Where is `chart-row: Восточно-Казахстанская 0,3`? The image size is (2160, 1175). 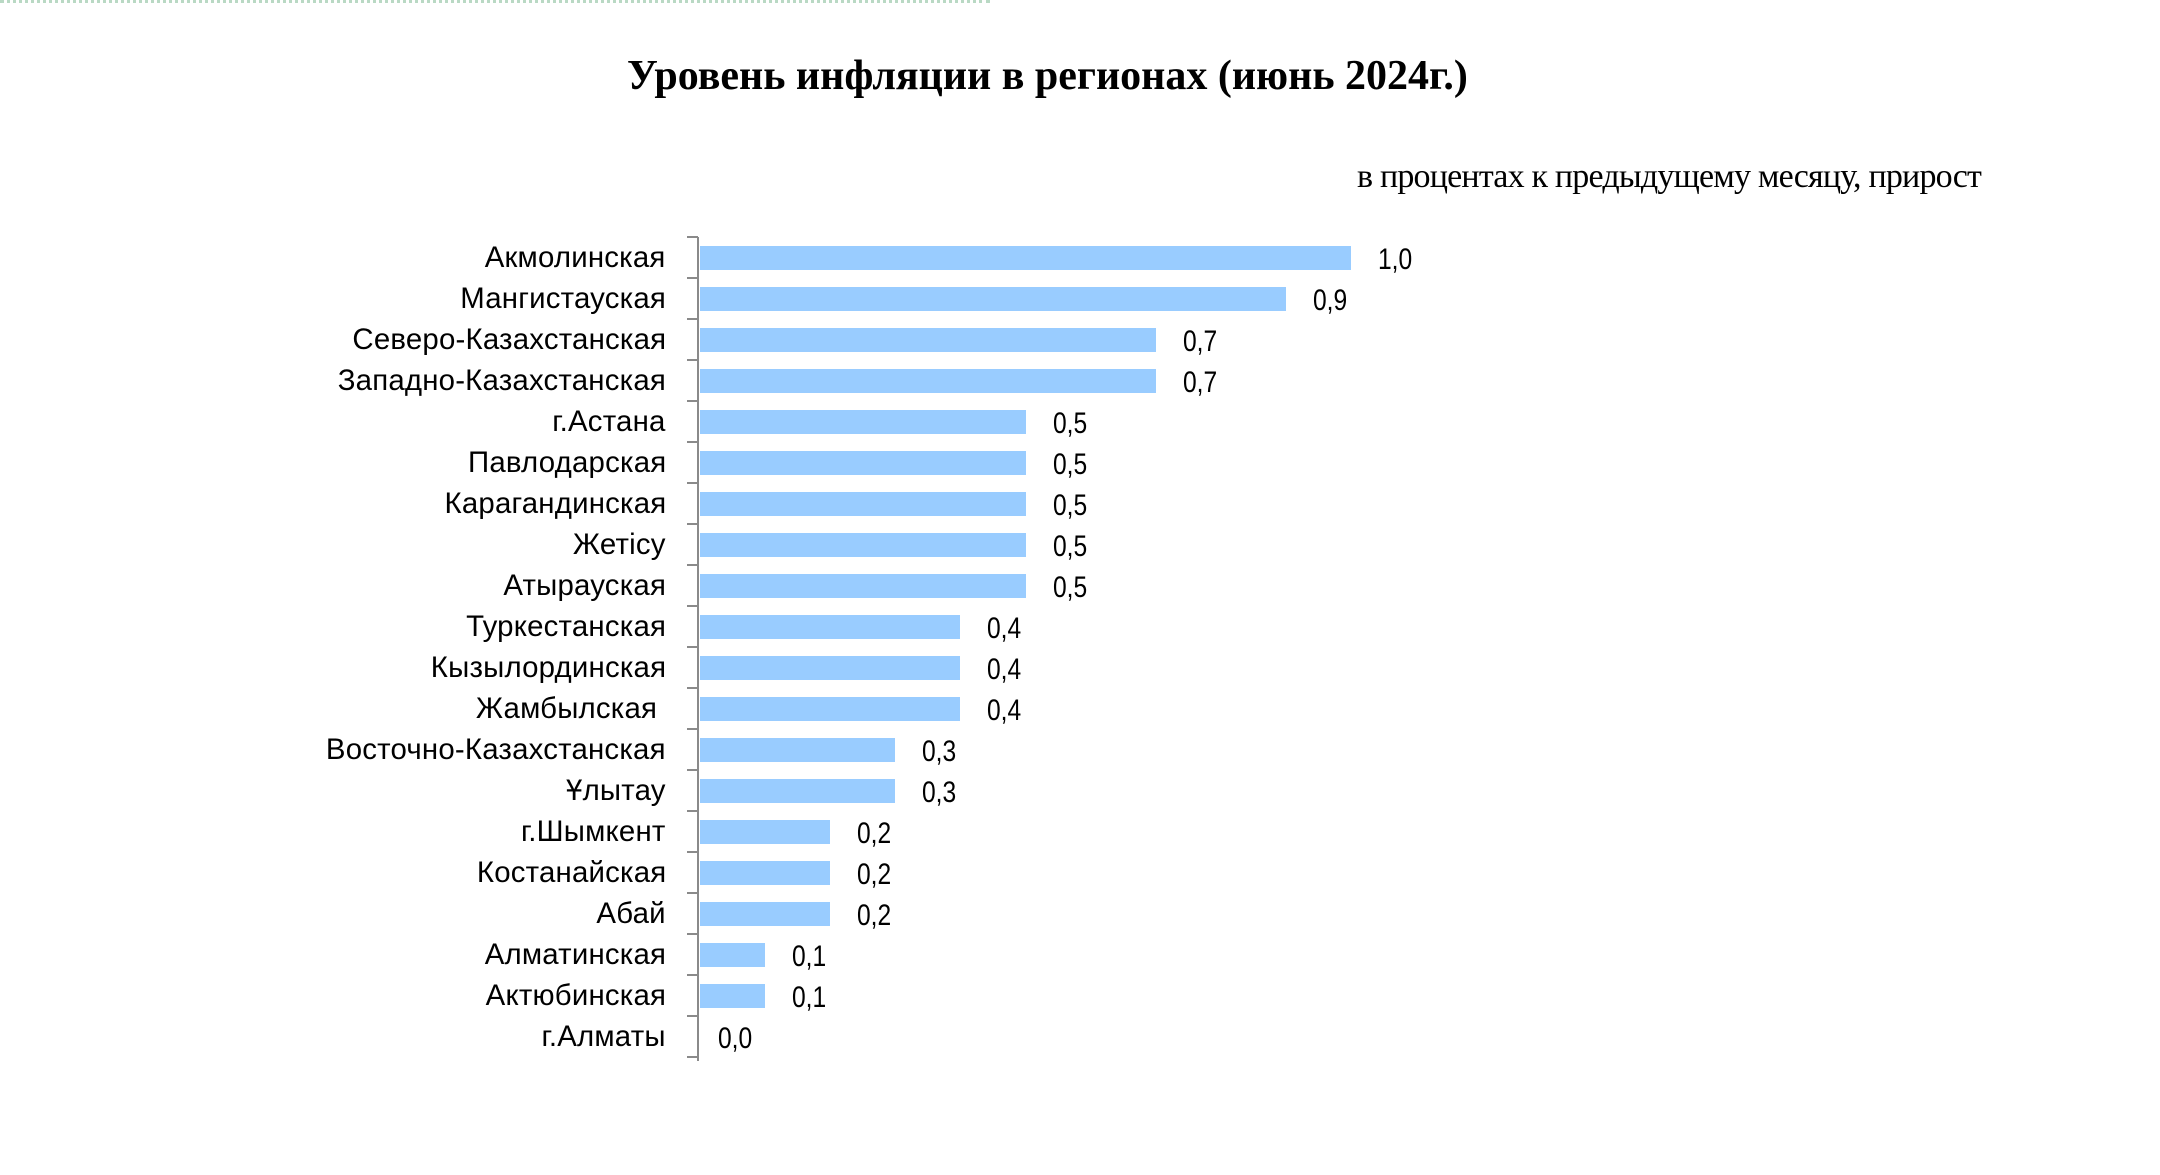
chart-row: Восточно-Казахстанская 0,3 is located at coordinates (1080, 749).